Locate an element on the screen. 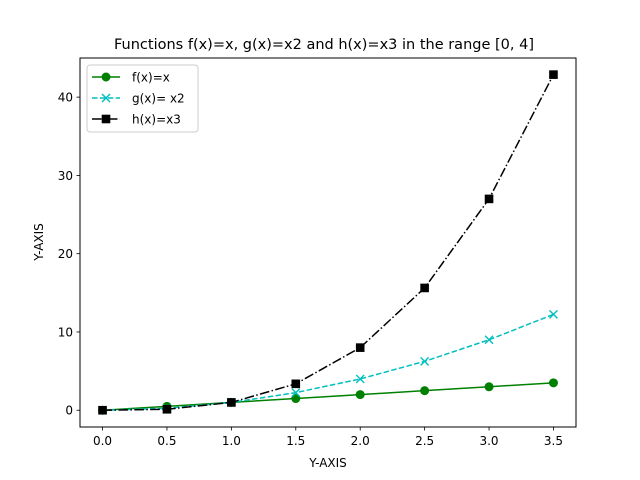 The image size is (640, 480). x-tick-label: 1.5 is located at coordinates (295, 441).